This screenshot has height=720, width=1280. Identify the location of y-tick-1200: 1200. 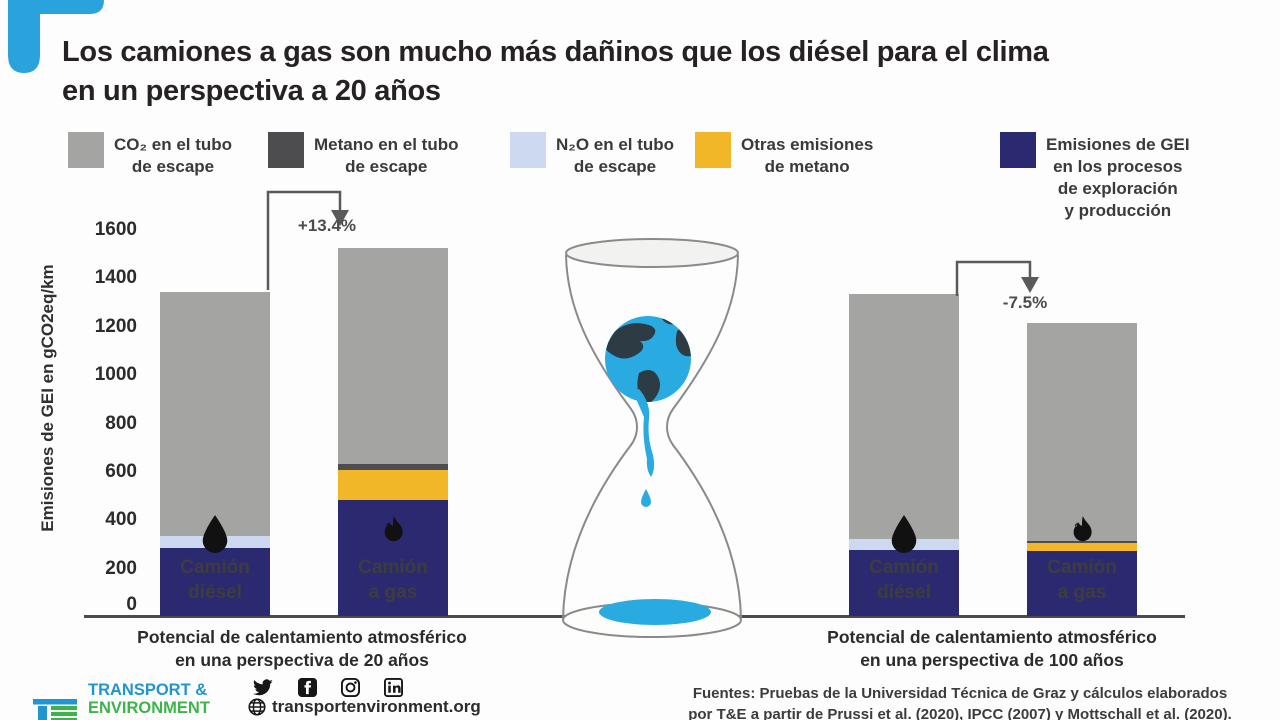
(115, 326).